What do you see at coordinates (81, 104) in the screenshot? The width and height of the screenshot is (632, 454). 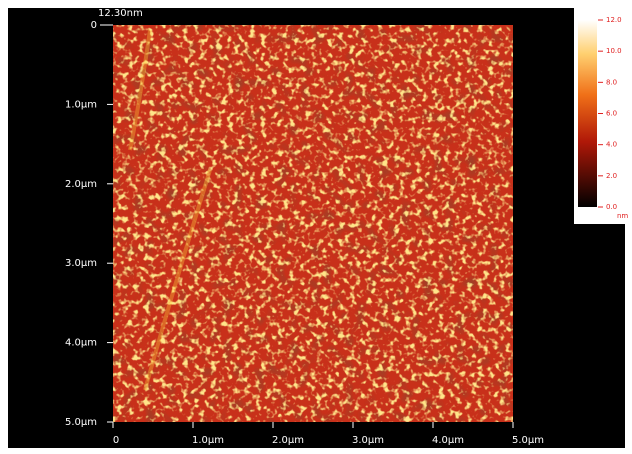 I see `y-tick-label: 1.0µm` at bounding box center [81, 104].